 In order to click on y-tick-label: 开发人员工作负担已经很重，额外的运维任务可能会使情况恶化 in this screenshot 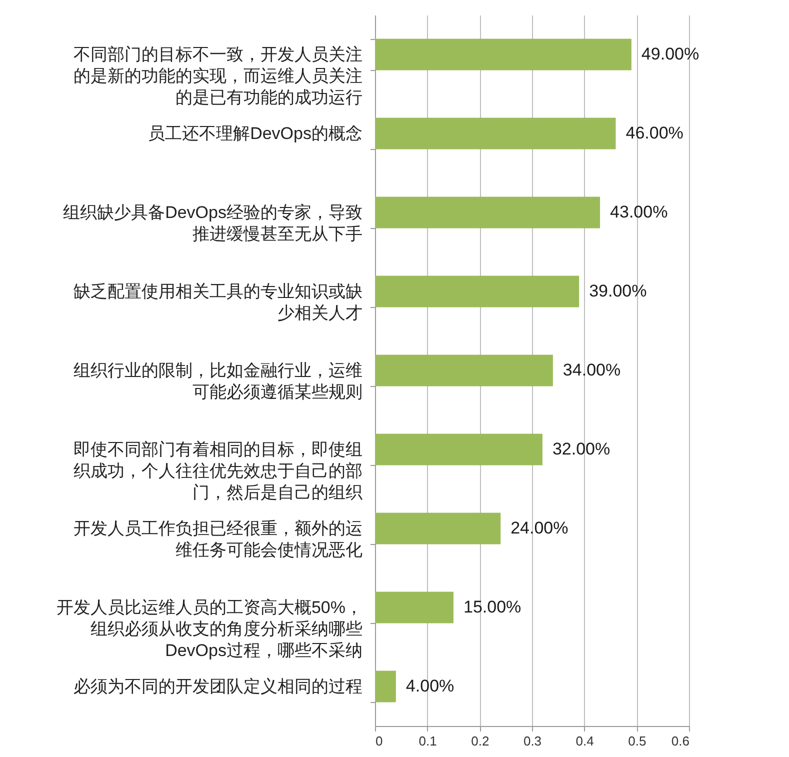, I will do `click(218, 539)`.